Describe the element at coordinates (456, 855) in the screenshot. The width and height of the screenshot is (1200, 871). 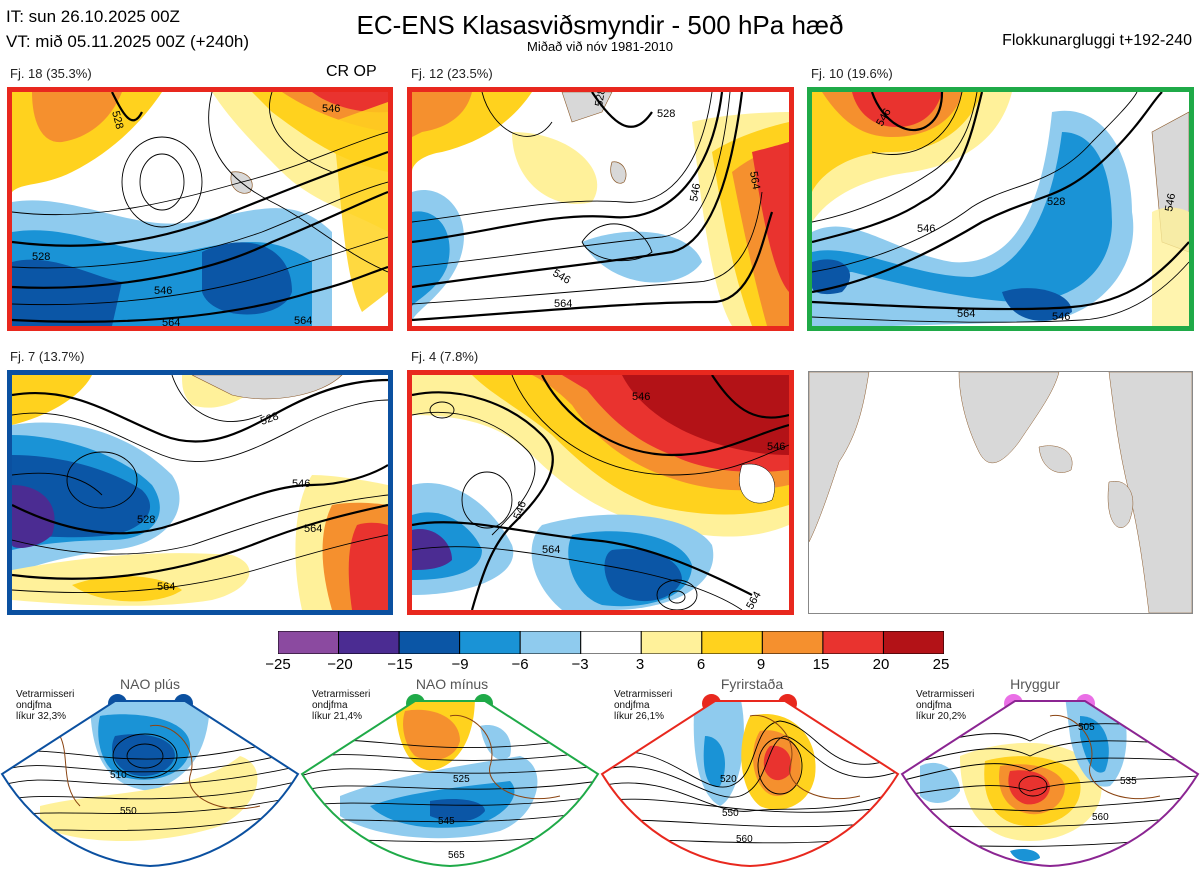
I see `regime-2-contour-label: 565` at that location.